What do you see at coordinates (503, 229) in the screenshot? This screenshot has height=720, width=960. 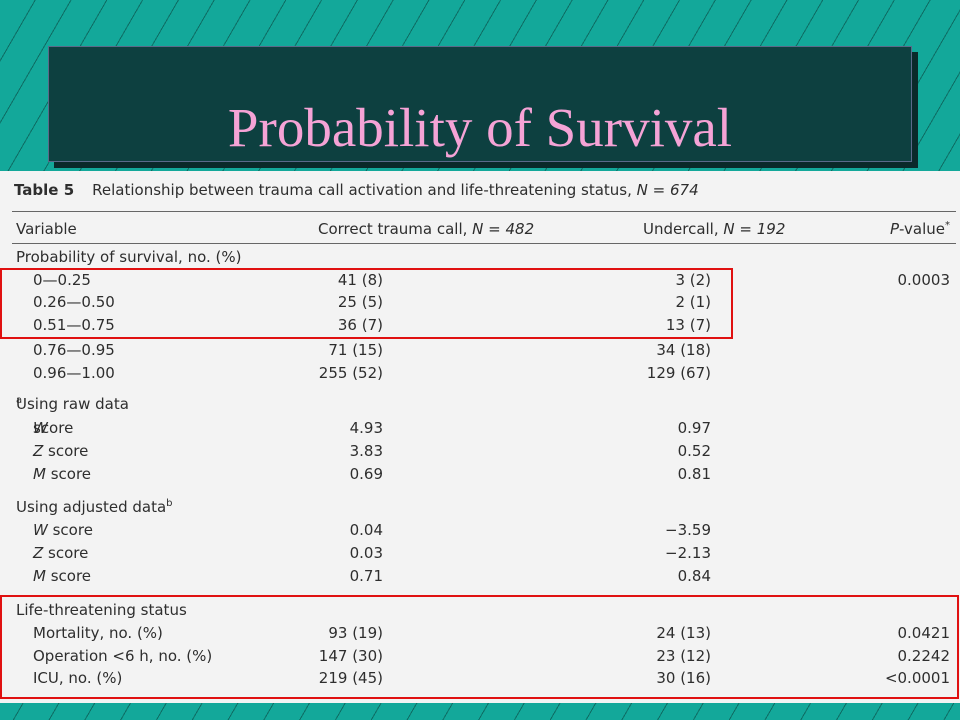 I see `header-correct-n: N = 482` at bounding box center [503, 229].